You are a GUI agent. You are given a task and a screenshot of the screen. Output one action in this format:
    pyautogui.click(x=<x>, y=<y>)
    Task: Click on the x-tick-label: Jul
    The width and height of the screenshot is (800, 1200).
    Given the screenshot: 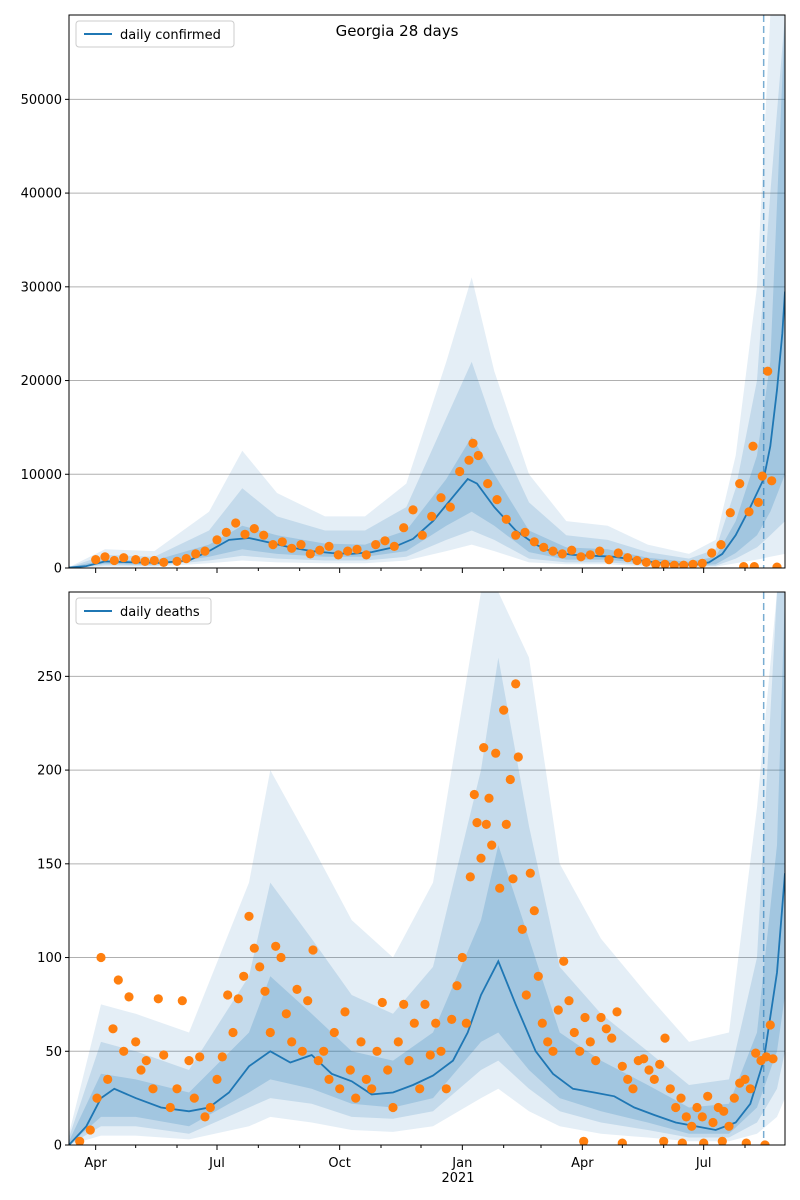 What is the action you would take?
    pyautogui.click(x=216, y=1163)
    